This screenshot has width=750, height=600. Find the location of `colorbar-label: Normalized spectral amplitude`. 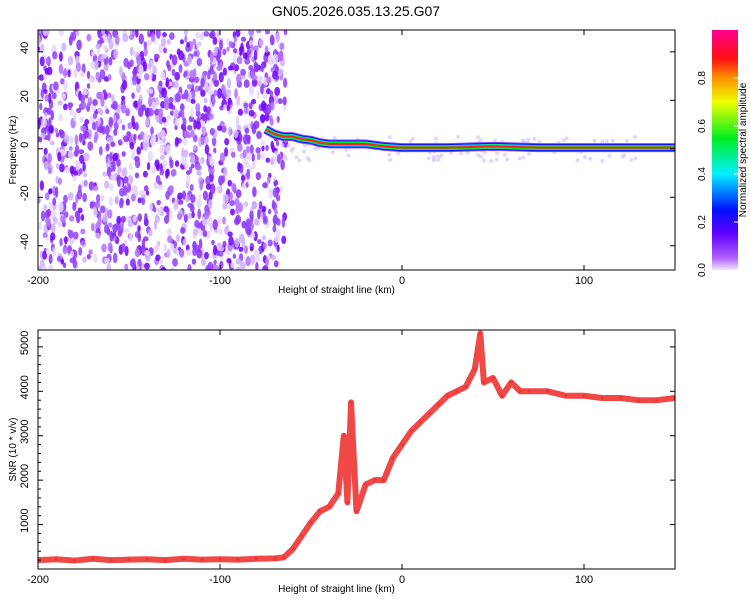

colorbar-label: Normalized spectral amplitude is located at coordinates (743, 149).